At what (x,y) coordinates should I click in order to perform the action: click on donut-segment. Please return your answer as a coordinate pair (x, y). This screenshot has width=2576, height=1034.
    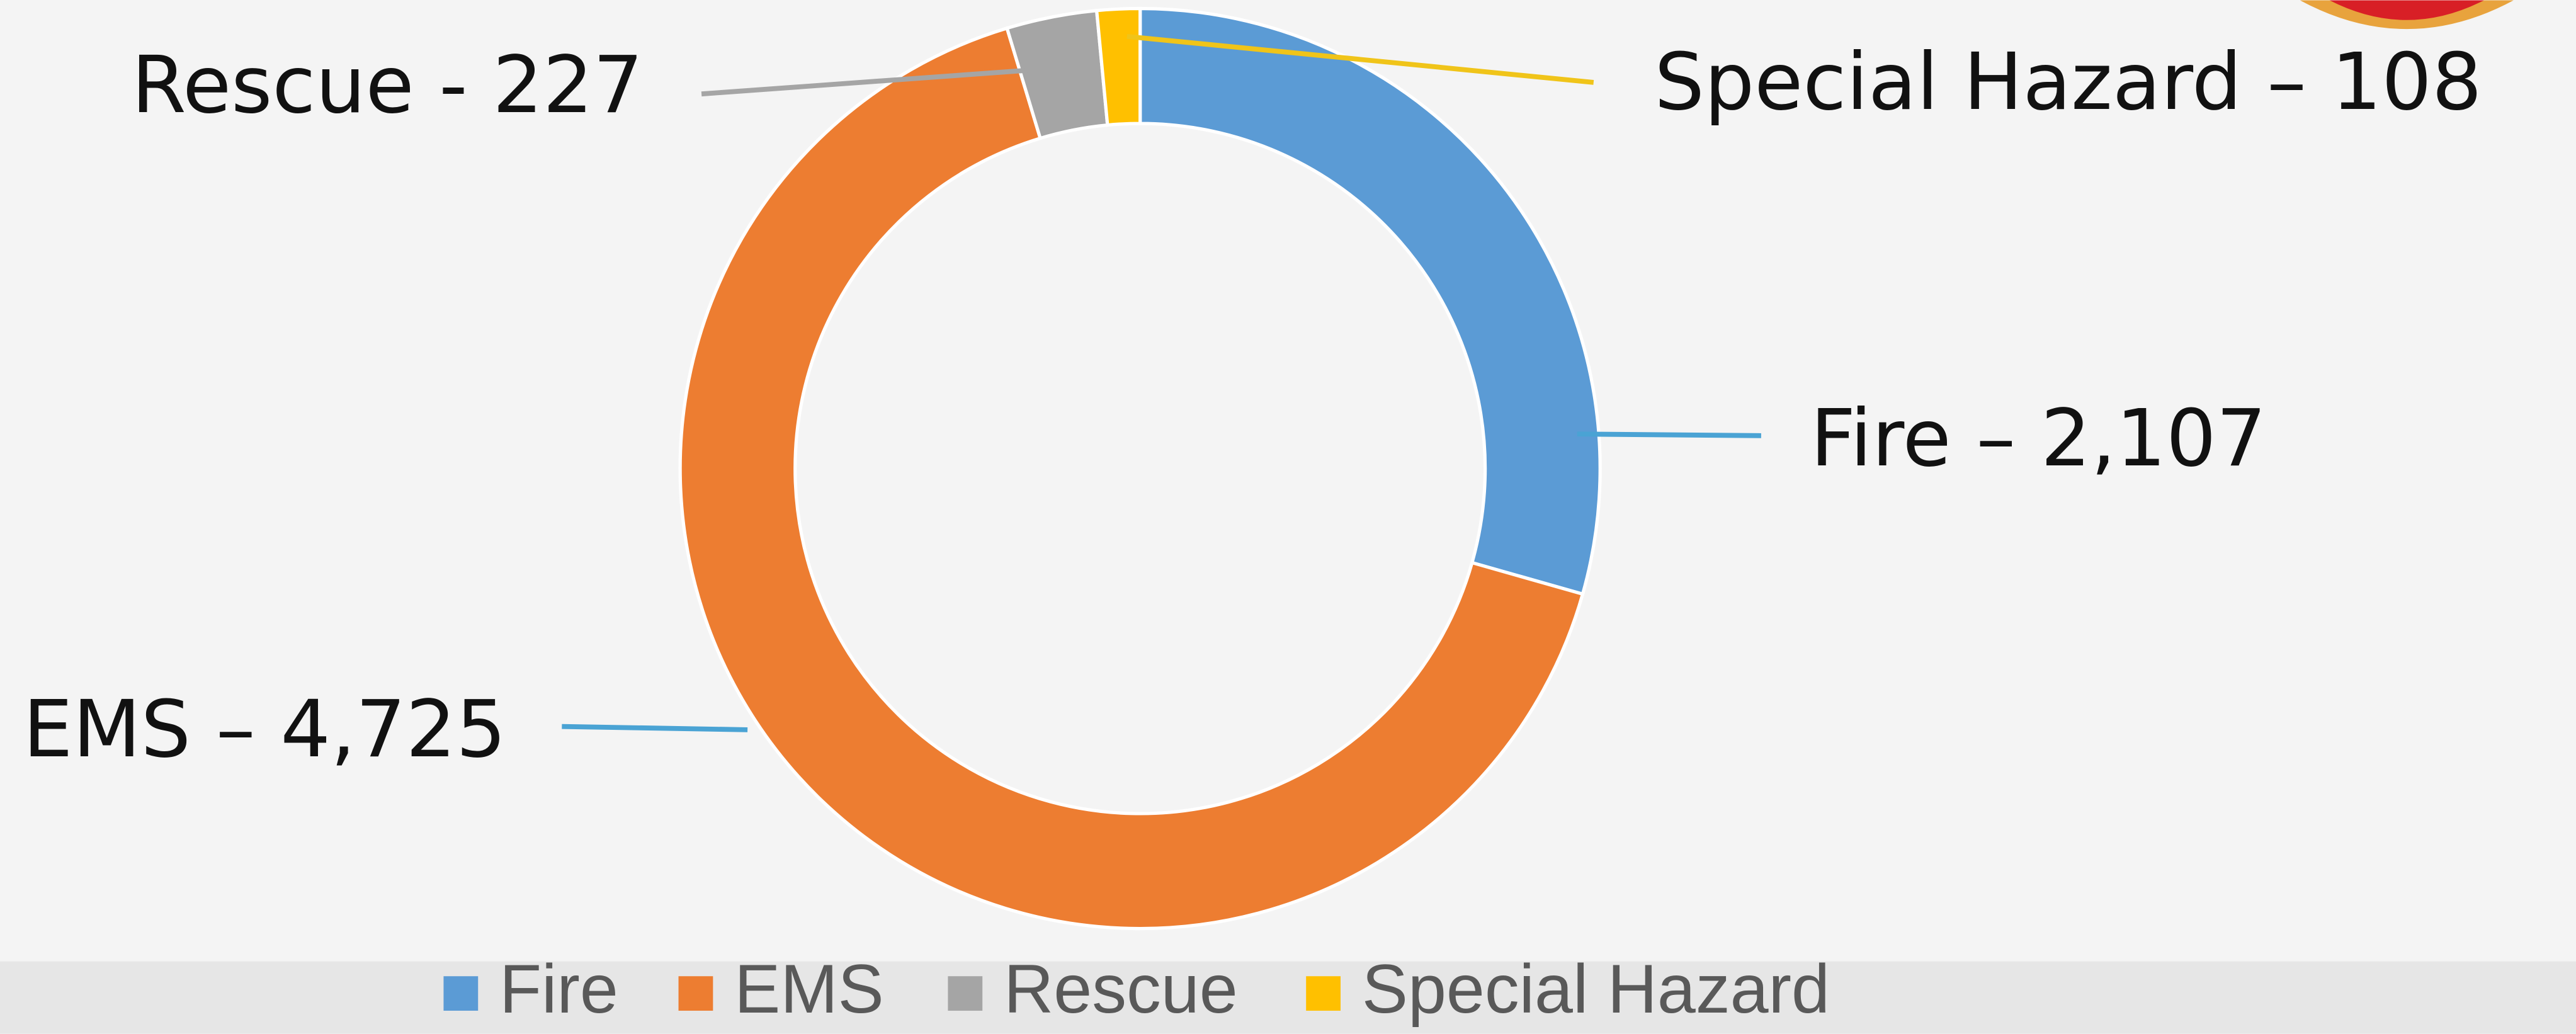
    Looking at the image, I should click on (1370, 301).